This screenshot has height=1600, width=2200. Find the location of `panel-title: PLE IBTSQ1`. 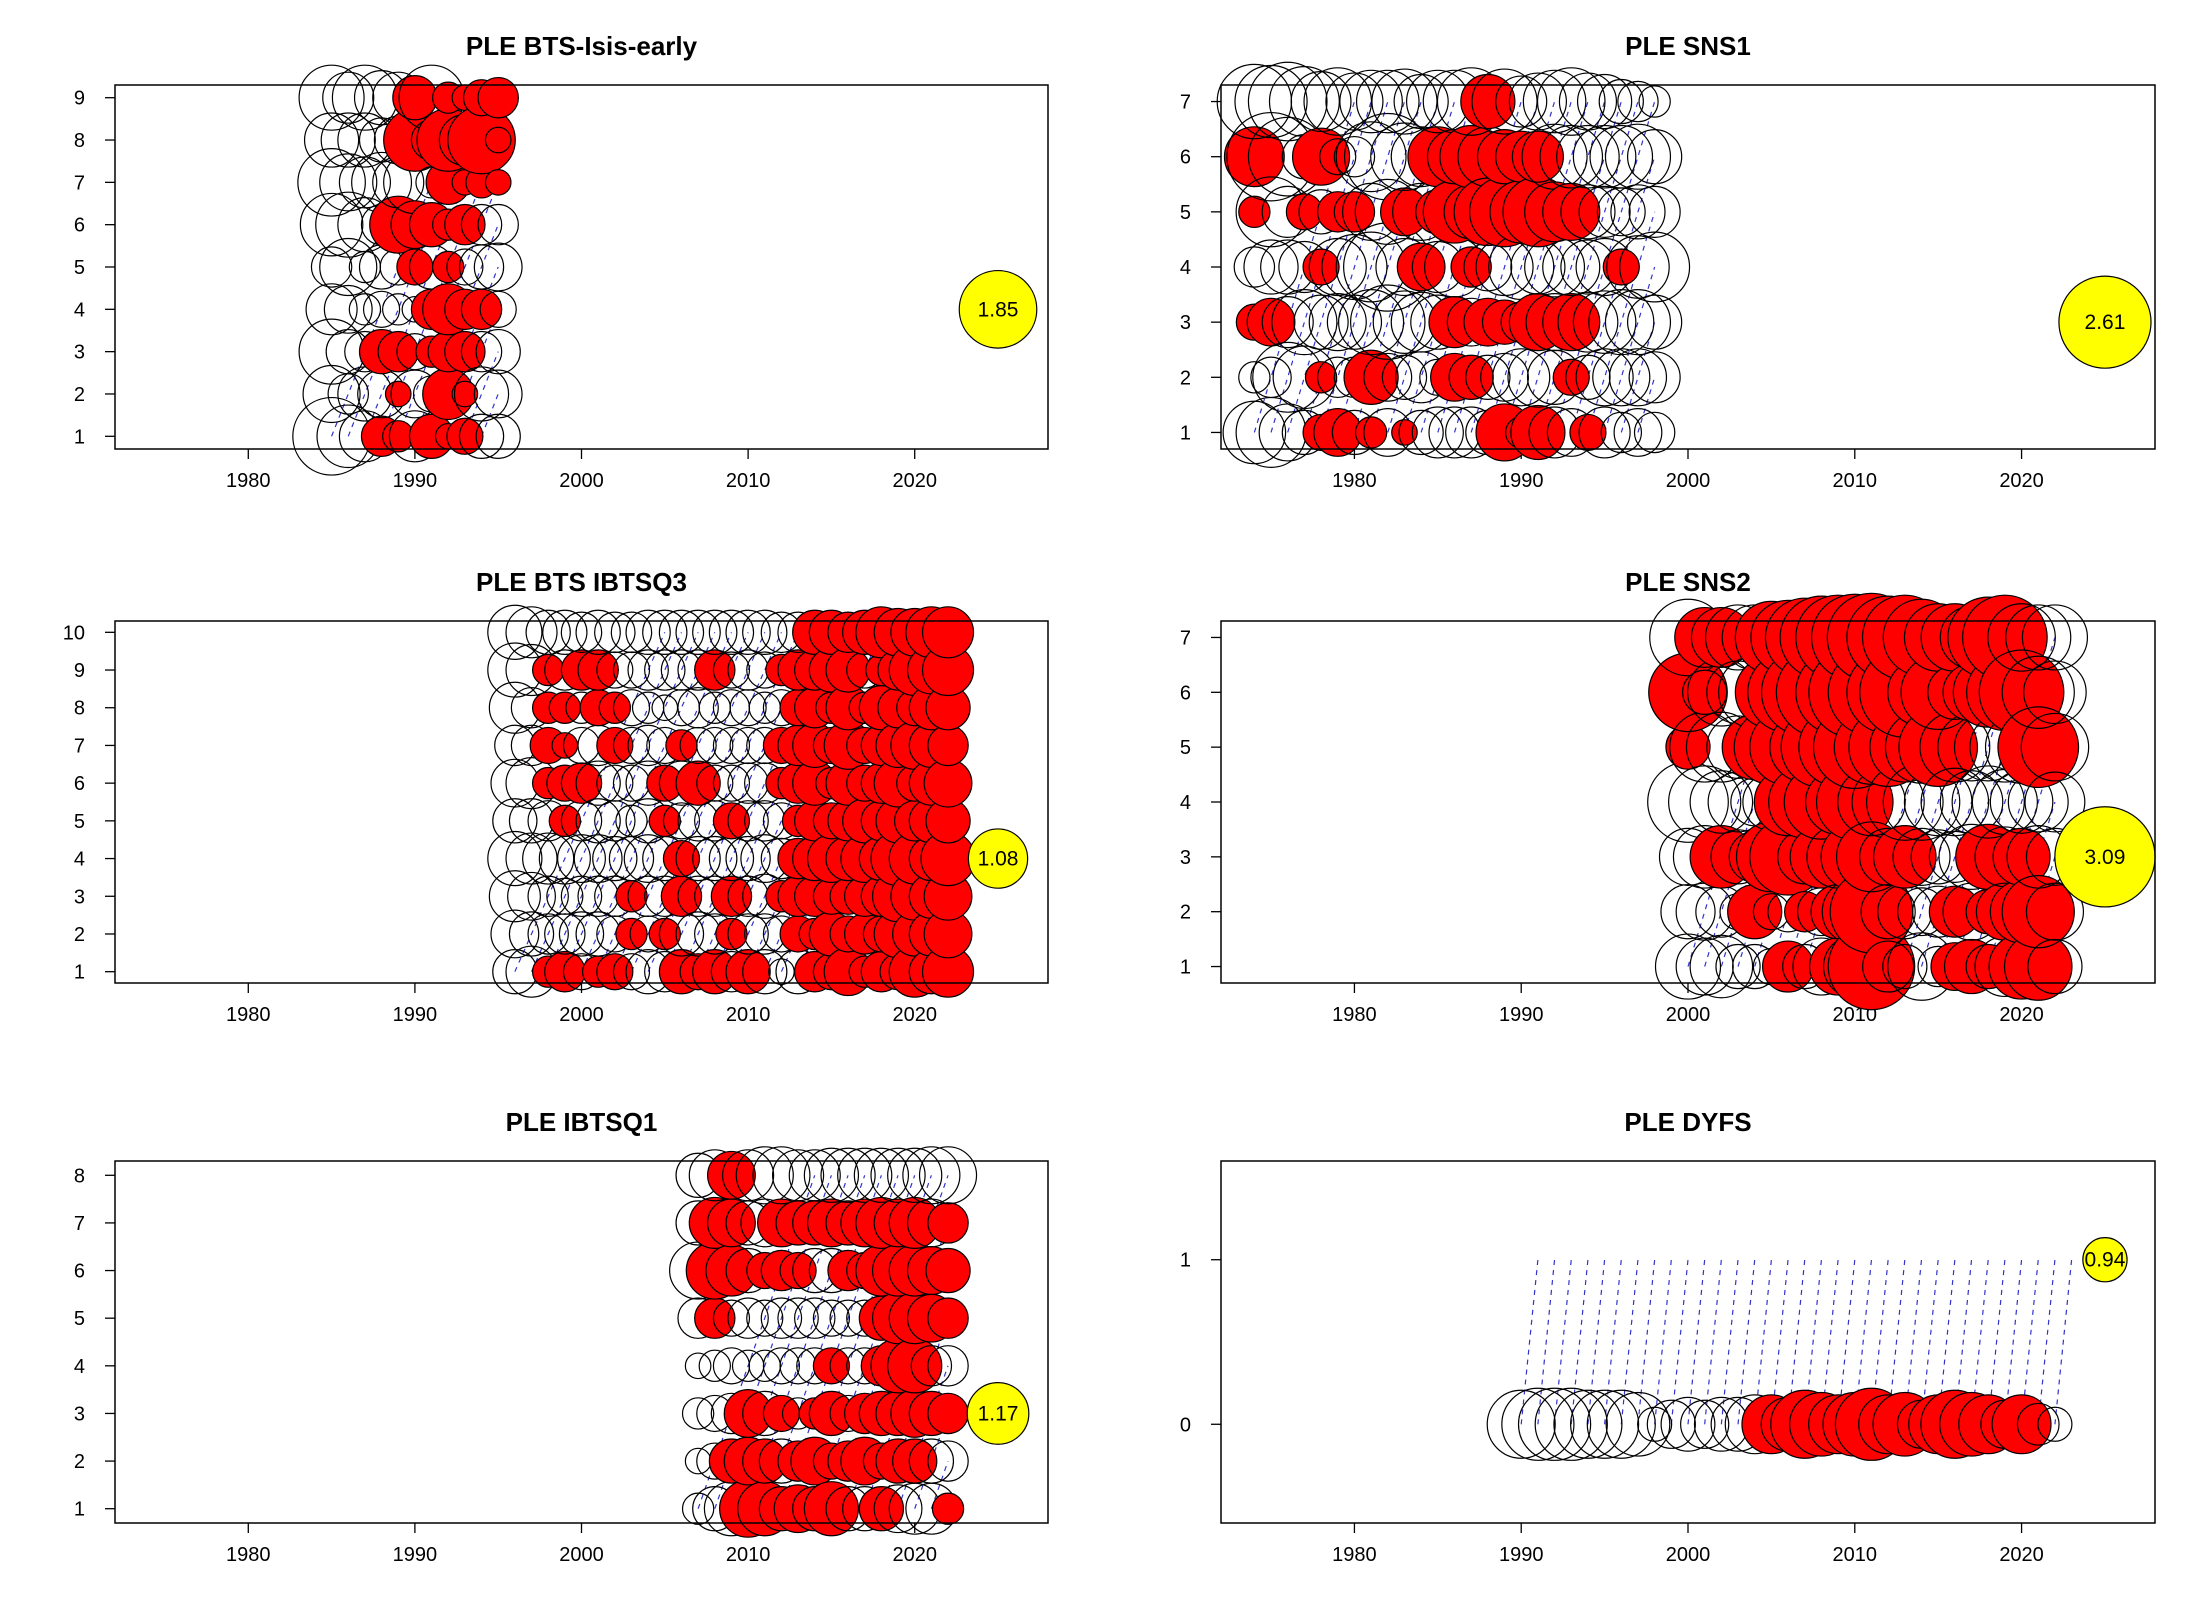

panel-title: PLE IBTSQ1 is located at coordinates (582, 1122).